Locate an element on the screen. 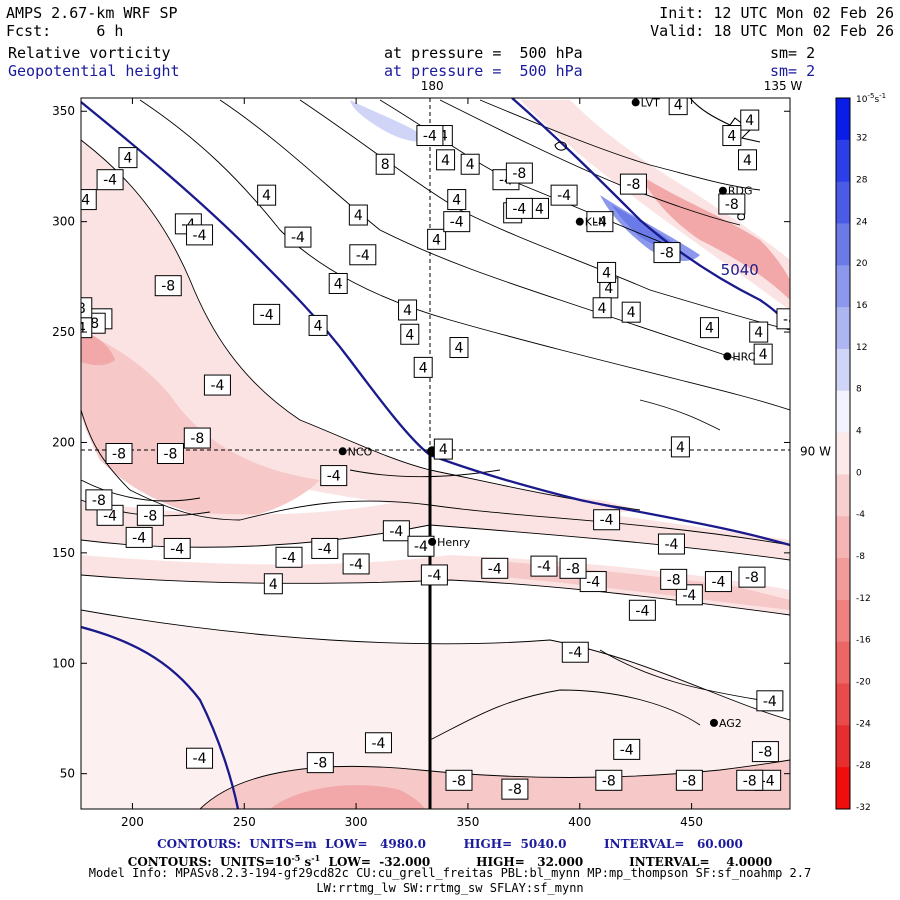 The image size is (900, 900). station-kln: KLN is located at coordinates (590, 222).